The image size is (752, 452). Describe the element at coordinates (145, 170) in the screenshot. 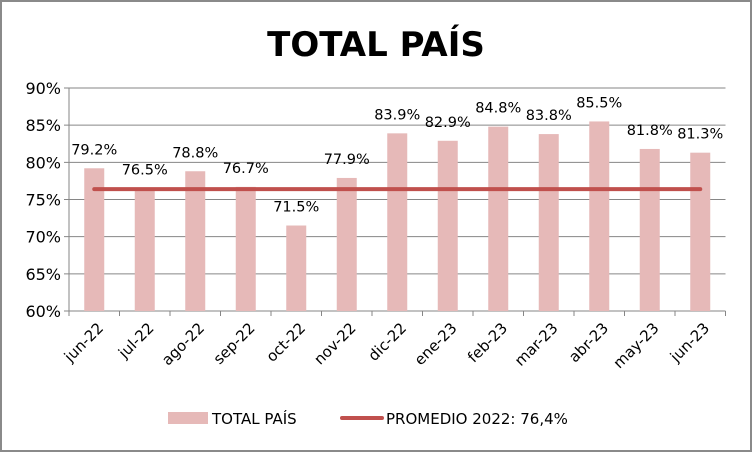

I see `data-label: 76.5%` at that location.